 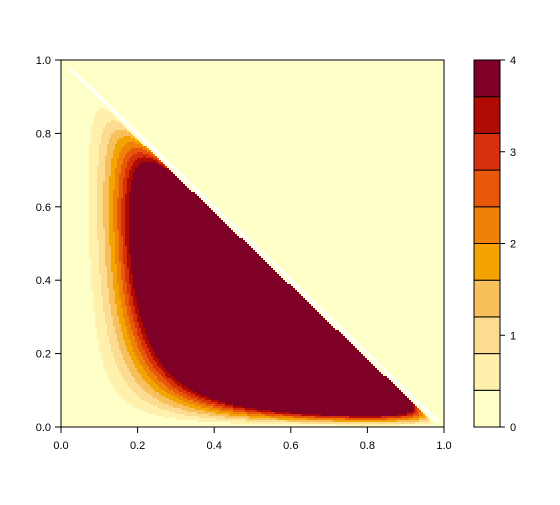 I want to click on x-tick-label: 0.0, so click(x=60, y=446).